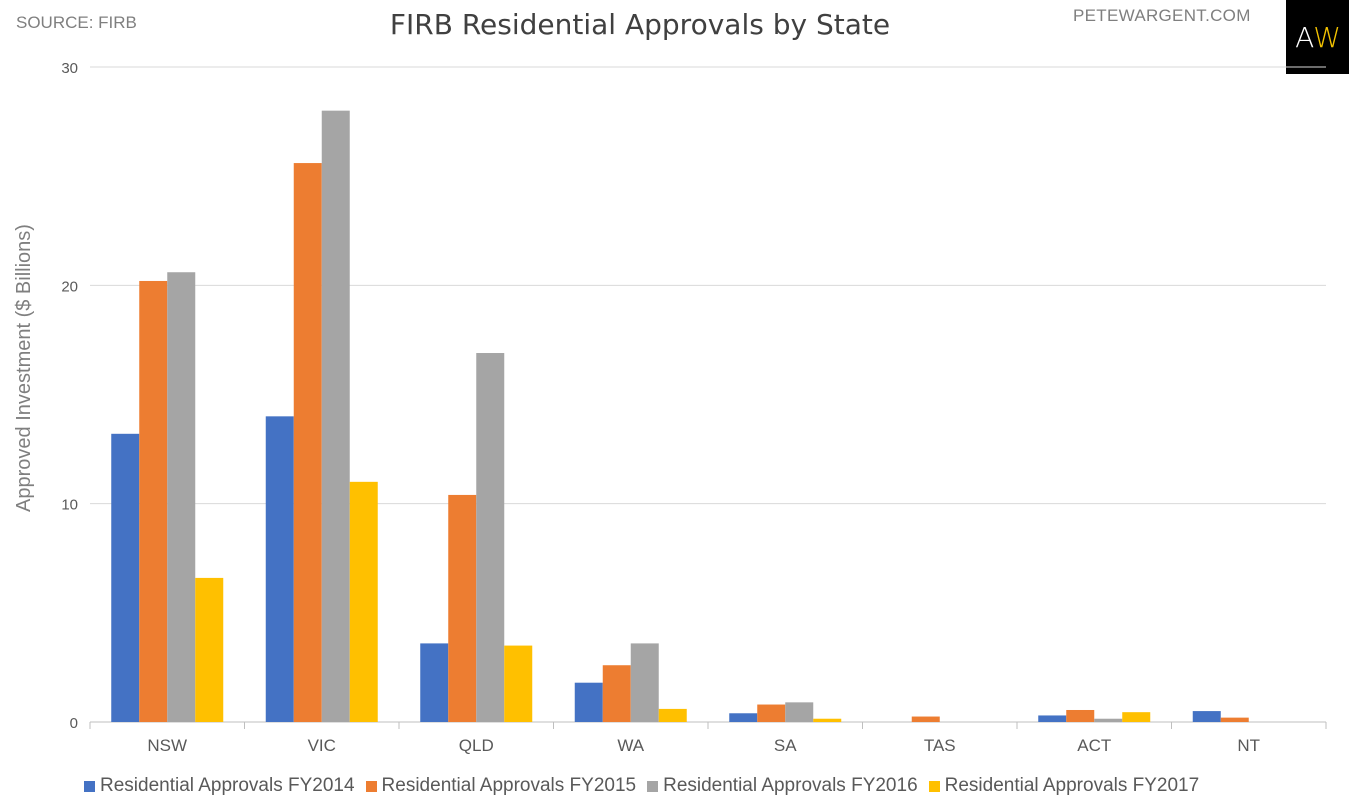  Describe the element at coordinates (69, 68) in the screenshot. I see `y-tick-label: 30` at that location.